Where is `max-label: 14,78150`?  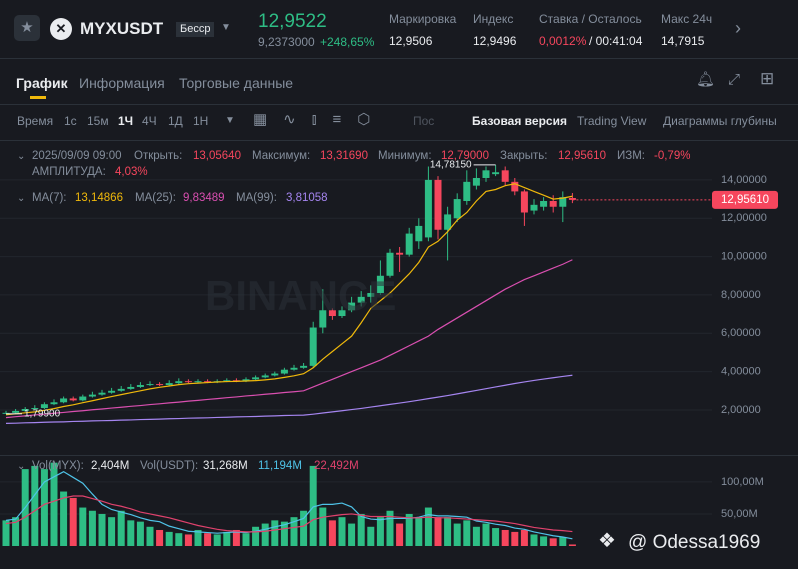 max-label: 14,78150 is located at coordinates (451, 165).